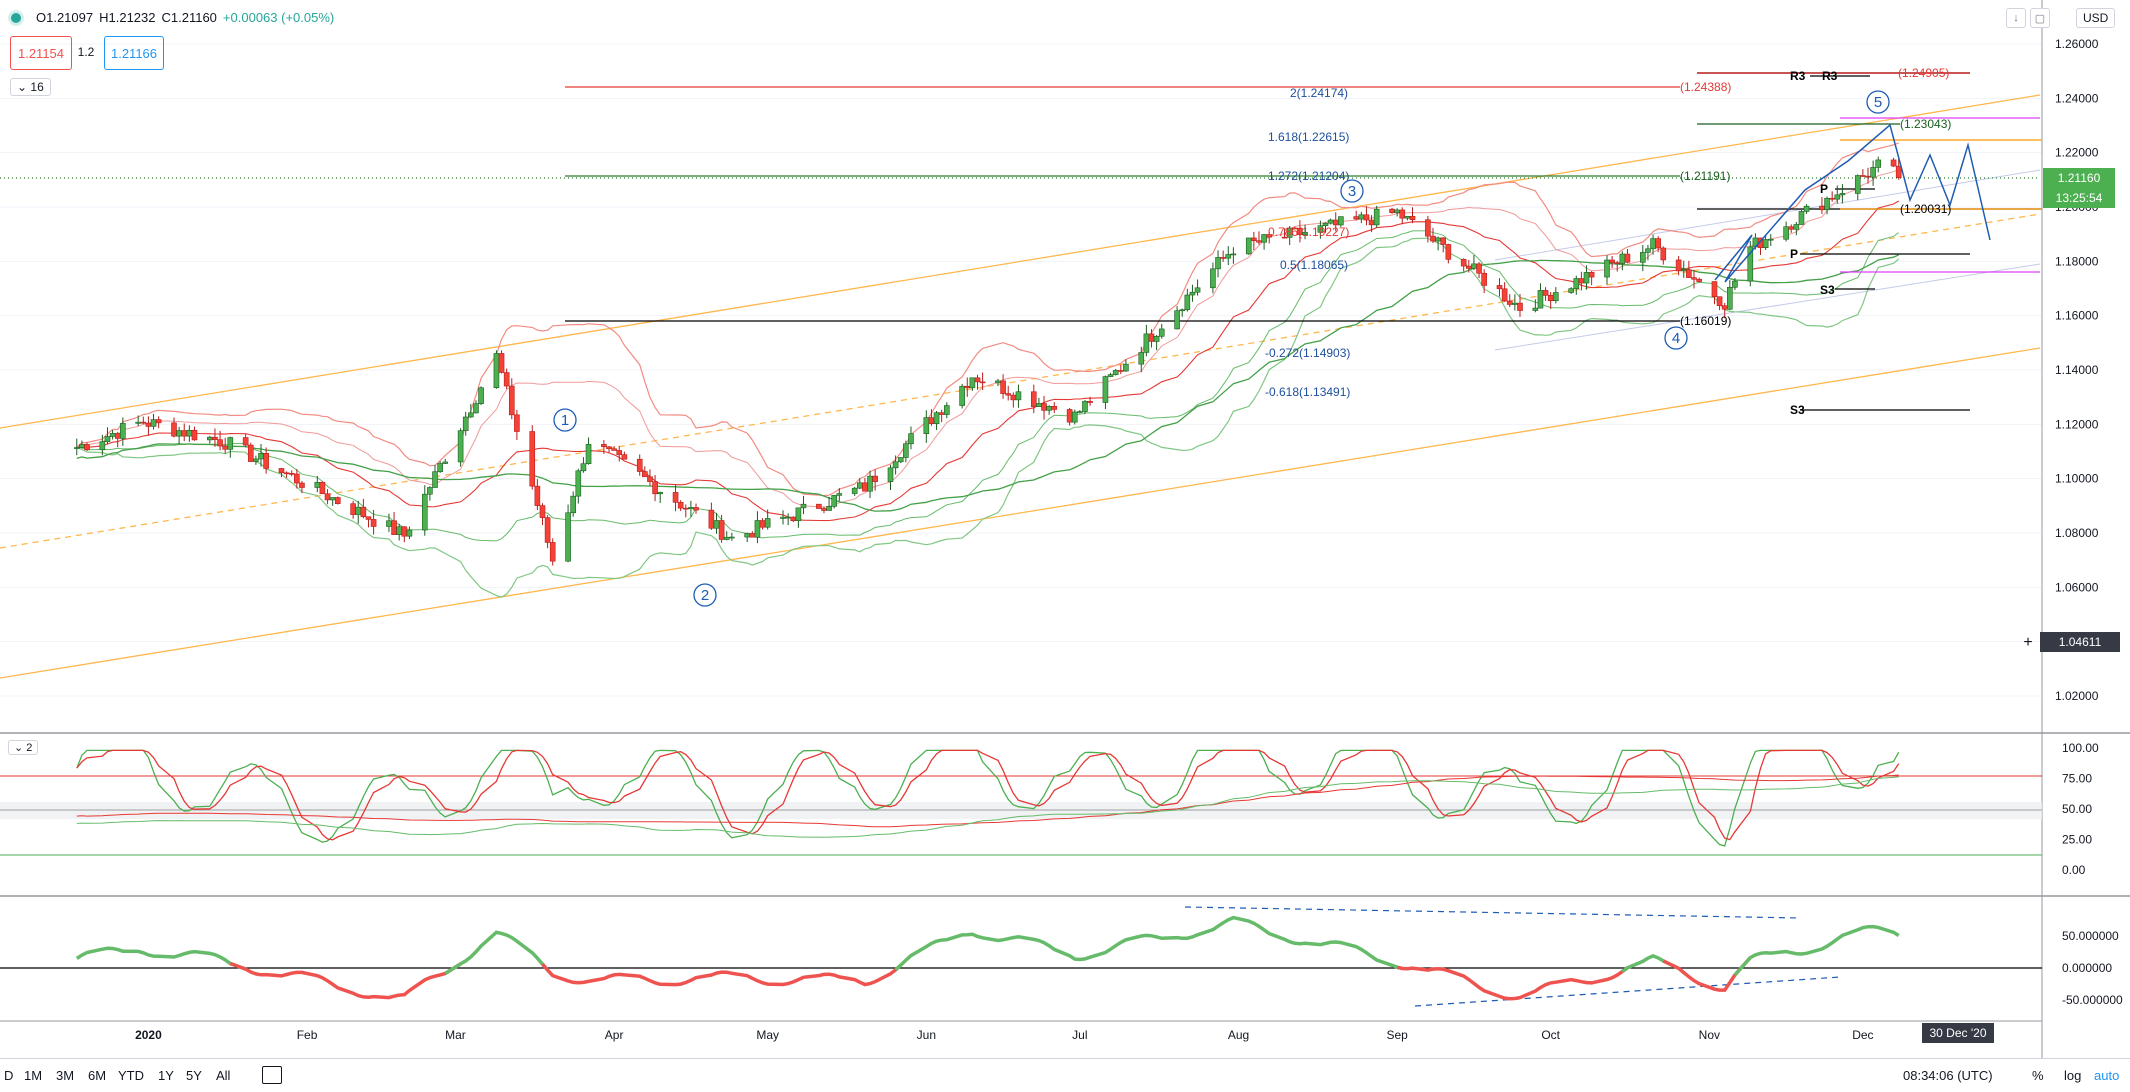  I want to click on price-tick-label: 1.16000, so click(2077, 316).